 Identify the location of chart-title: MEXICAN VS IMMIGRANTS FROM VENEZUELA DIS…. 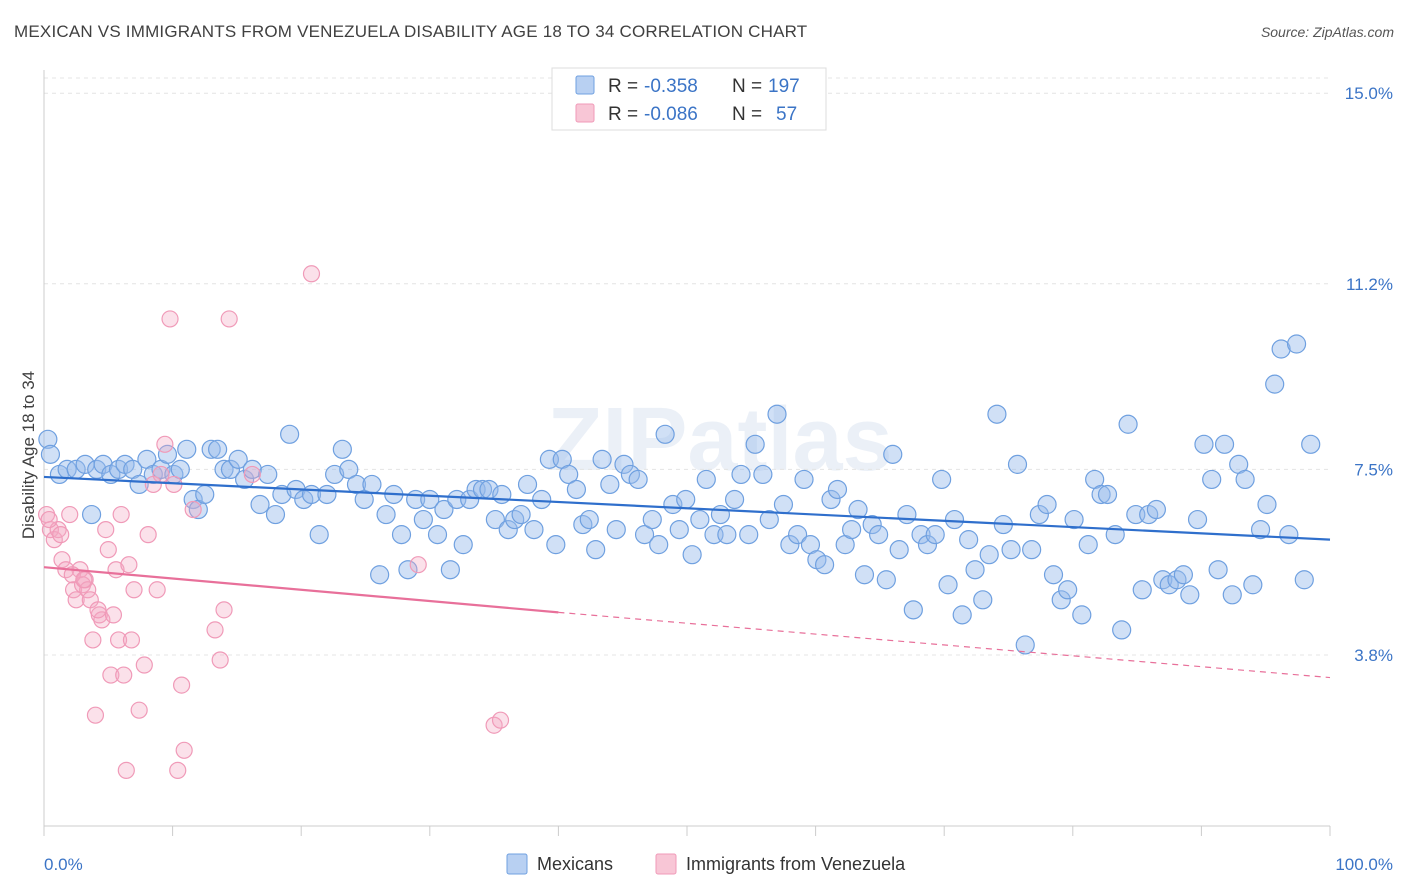
(411, 31).